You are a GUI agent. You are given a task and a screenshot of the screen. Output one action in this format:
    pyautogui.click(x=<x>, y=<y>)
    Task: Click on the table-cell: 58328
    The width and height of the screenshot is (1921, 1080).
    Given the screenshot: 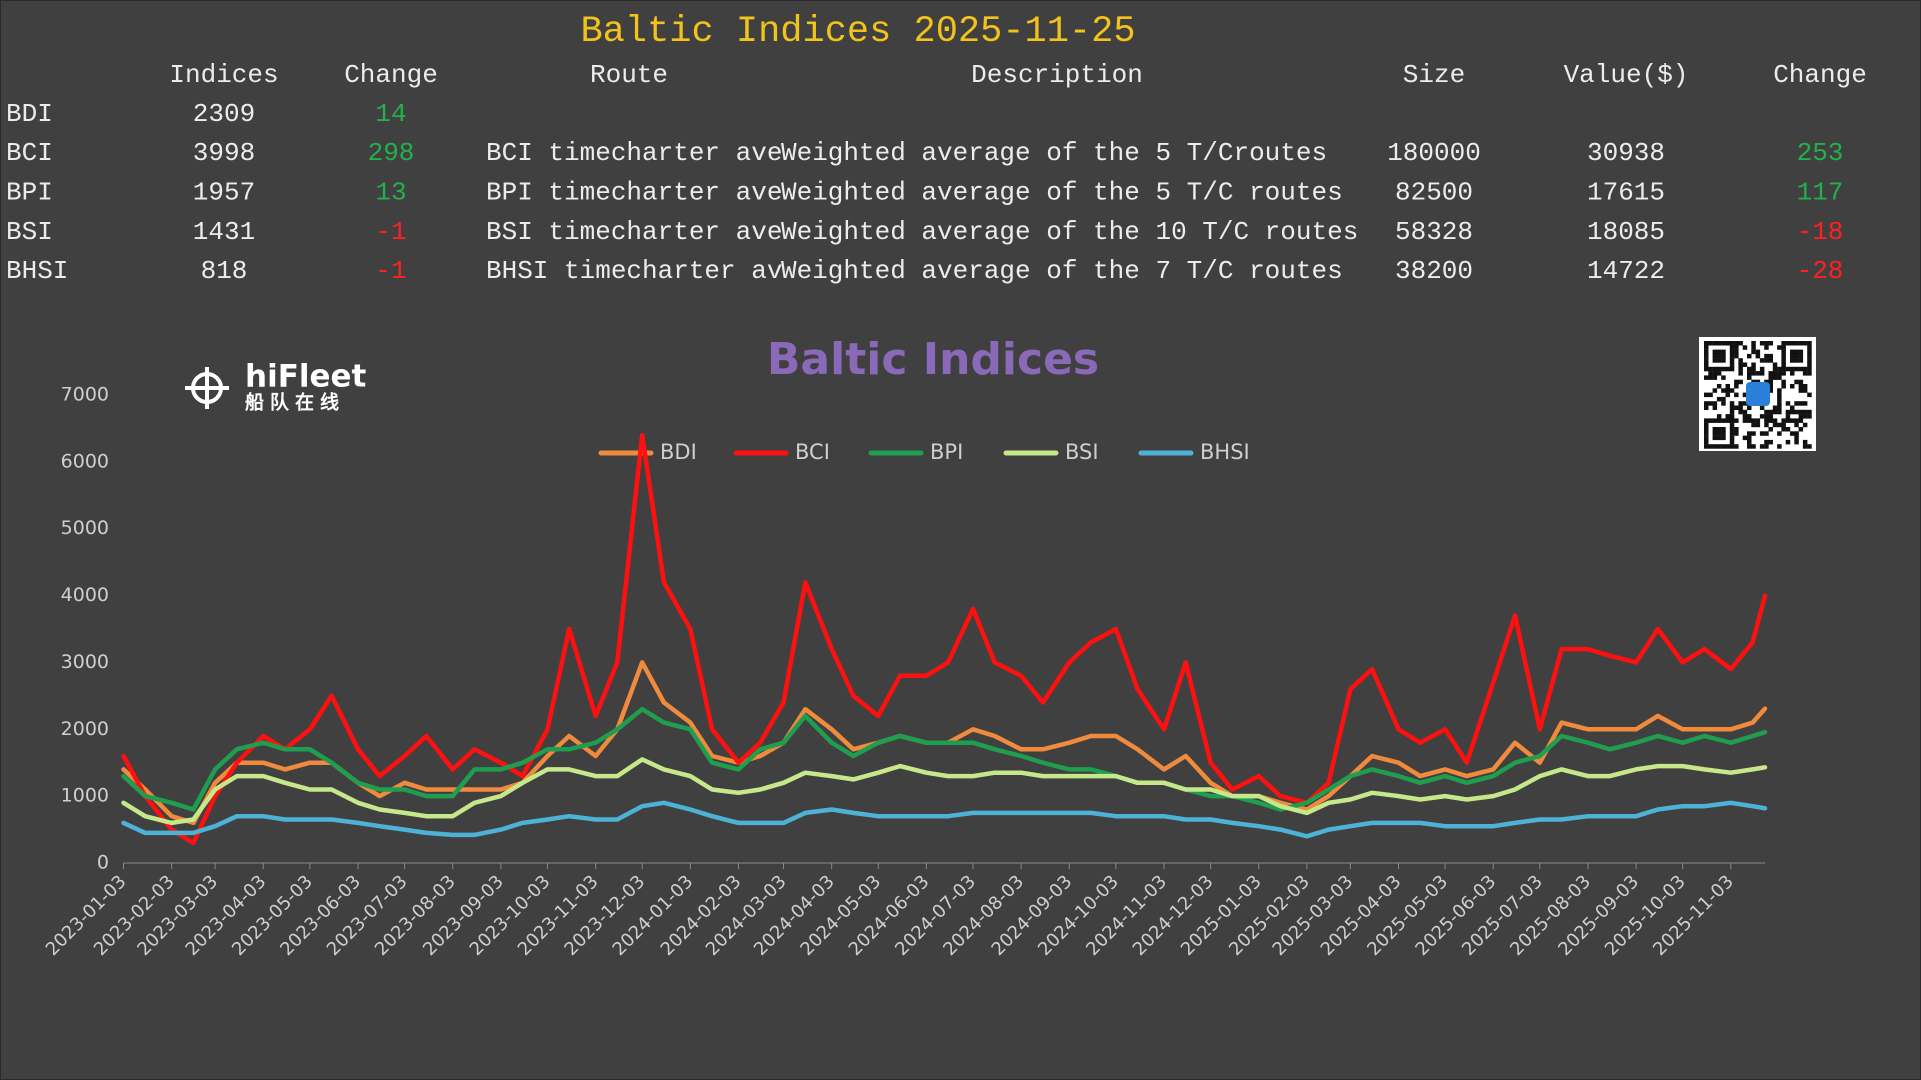 What is the action you would take?
    pyautogui.click(x=1434, y=232)
    